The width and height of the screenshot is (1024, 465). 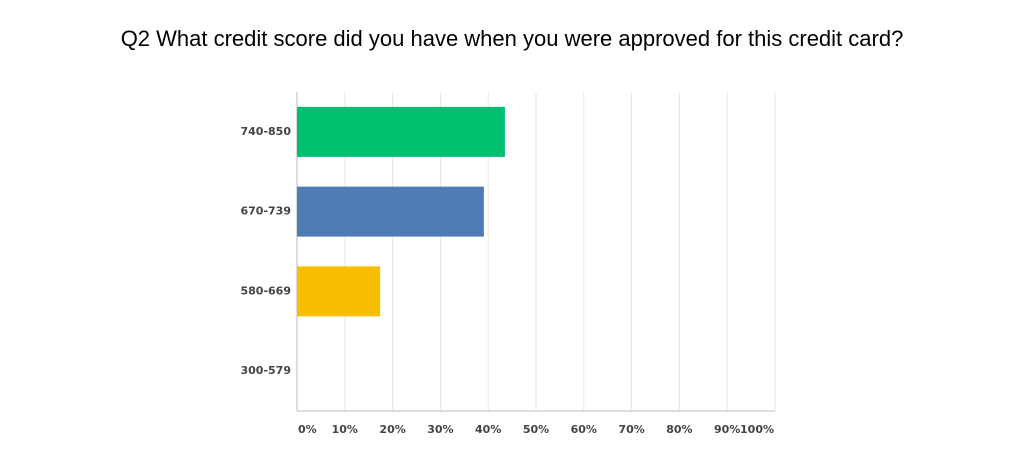 What do you see at coordinates (727, 429) in the screenshot?
I see `x-tick-label: 90%` at bounding box center [727, 429].